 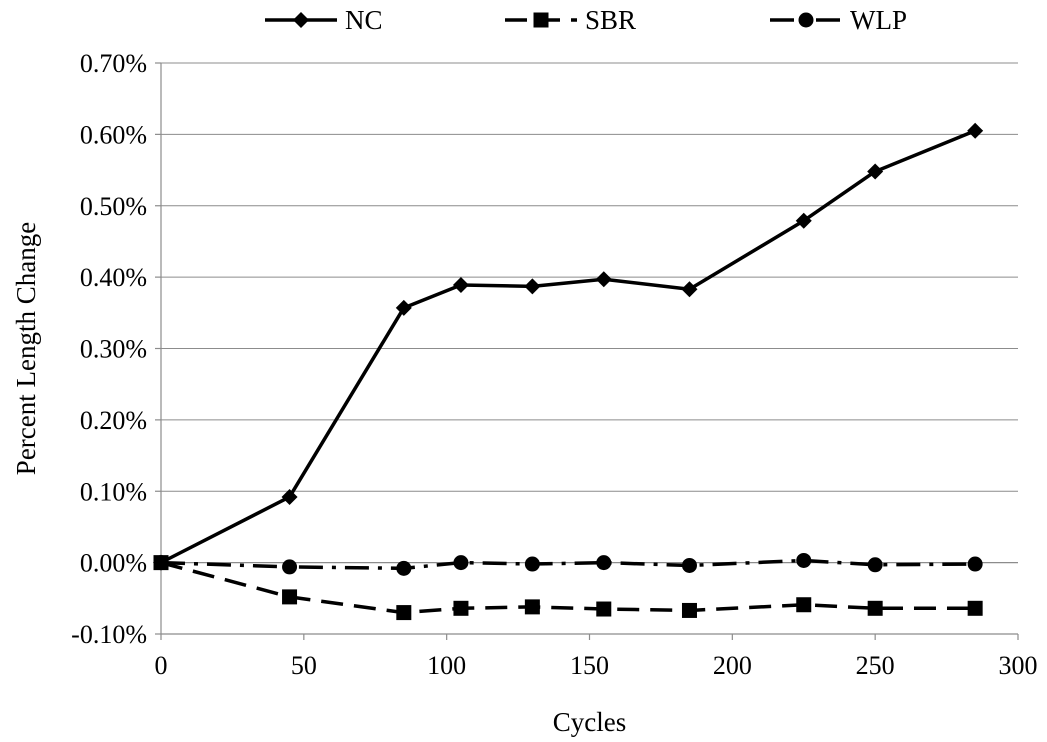 What do you see at coordinates (324, 20) in the screenshot?
I see `legend-item-nc: NC` at bounding box center [324, 20].